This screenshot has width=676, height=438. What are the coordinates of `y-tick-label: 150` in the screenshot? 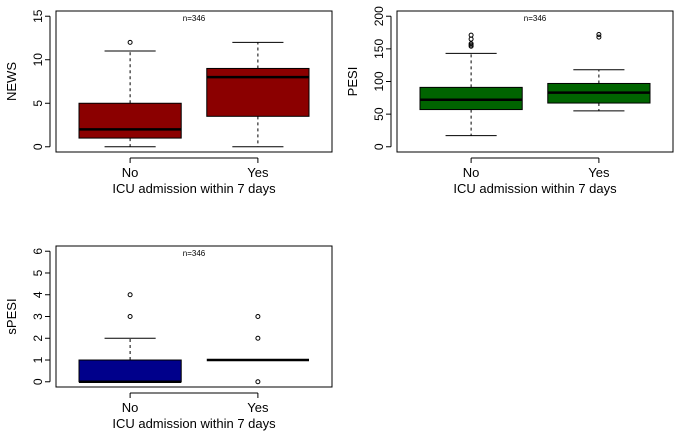 It's located at (379, 49).